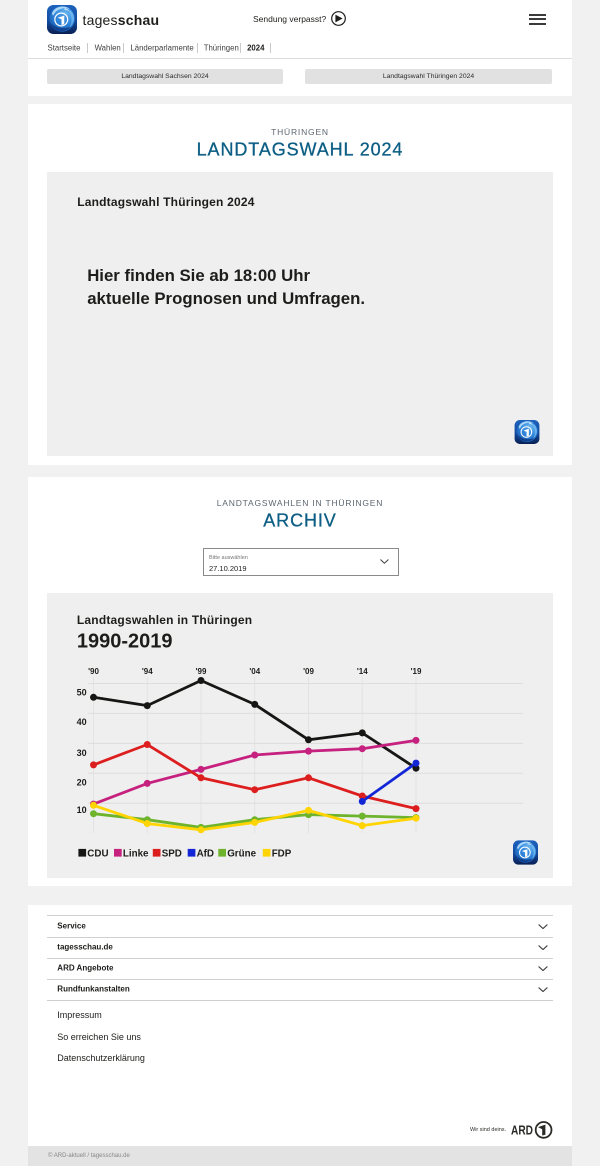 This screenshot has height=1166, width=600. What do you see at coordinates (147, 671) in the screenshot?
I see `svg-text: '94` at bounding box center [147, 671].